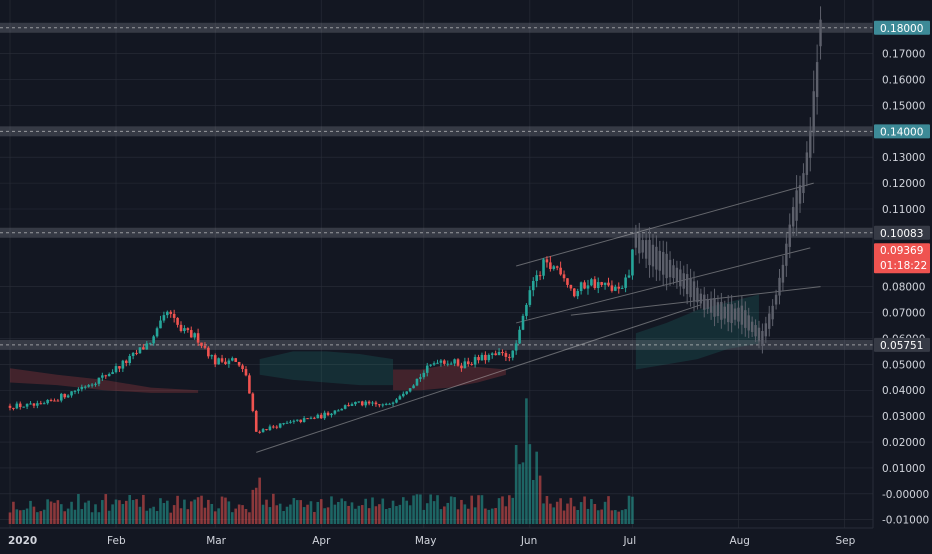 The height and width of the screenshot is (554, 932). What do you see at coordinates (902, 275) in the screenshot?
I see `price-axis-panel` at bounding box center [902, 275].